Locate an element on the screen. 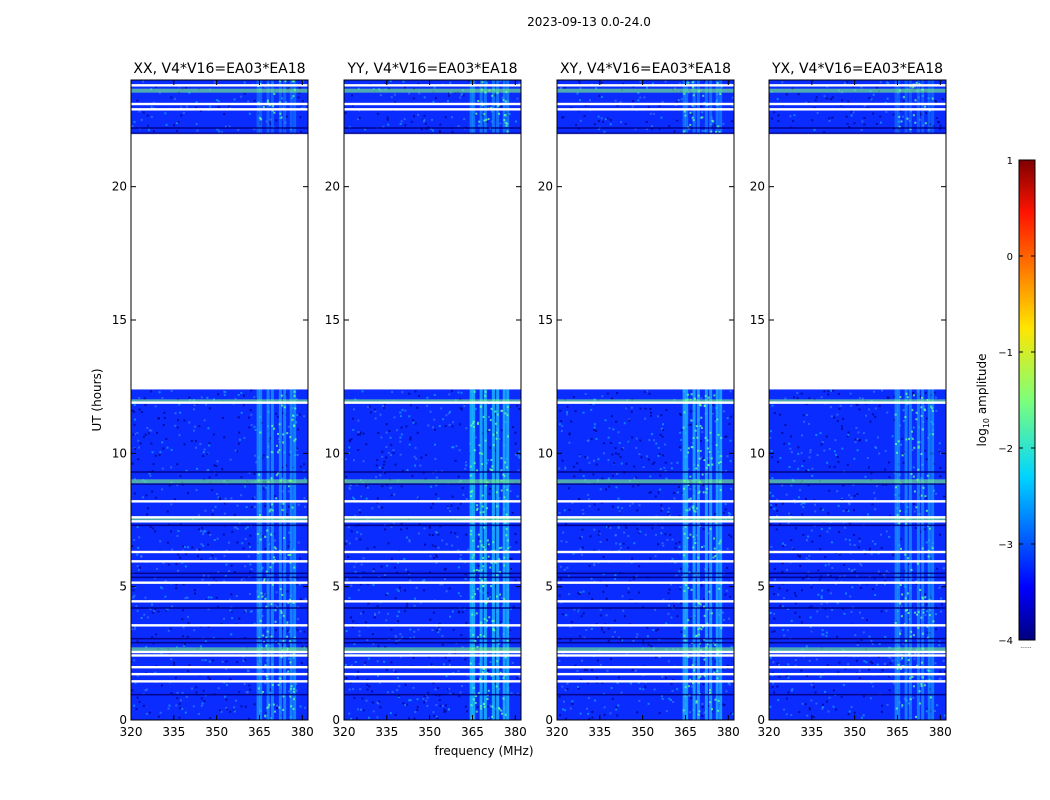 The height and width of the screenshot is (800, 1050). colorbar-tick-label: 0 is located at coordinates (1010, 257).